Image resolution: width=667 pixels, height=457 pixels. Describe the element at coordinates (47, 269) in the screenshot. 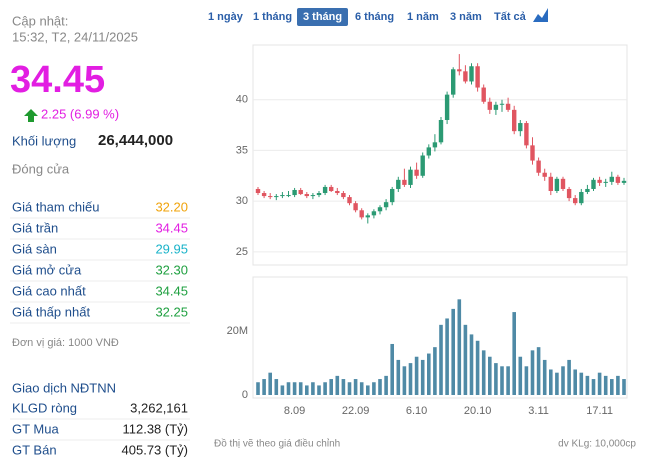

I see `row-label: Giá mở cửa` at that location.